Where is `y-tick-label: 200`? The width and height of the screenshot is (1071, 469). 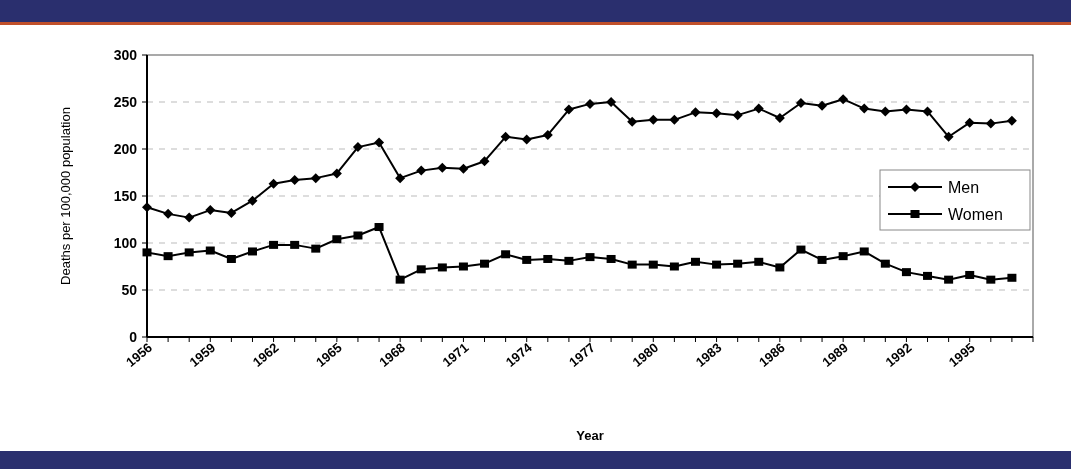 y-tick-label: 200 is located at coordinates (125, 148).